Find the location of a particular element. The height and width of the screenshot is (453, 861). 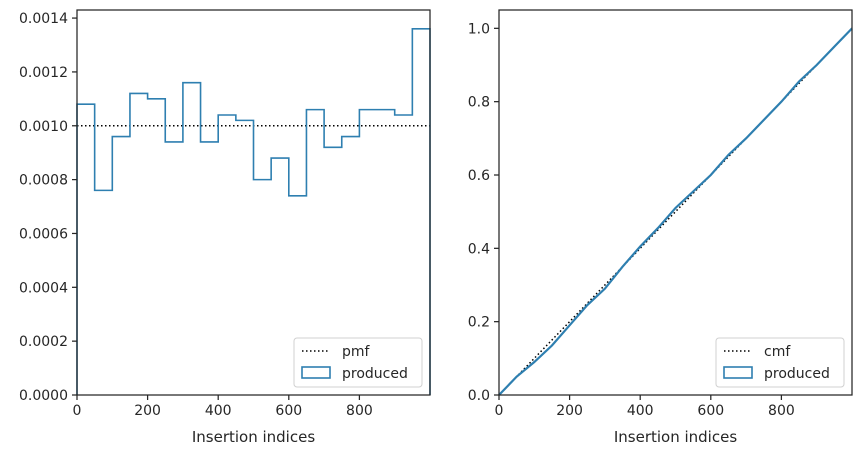

y-tick-label: 0.8 is located at coordinates (479, 103).